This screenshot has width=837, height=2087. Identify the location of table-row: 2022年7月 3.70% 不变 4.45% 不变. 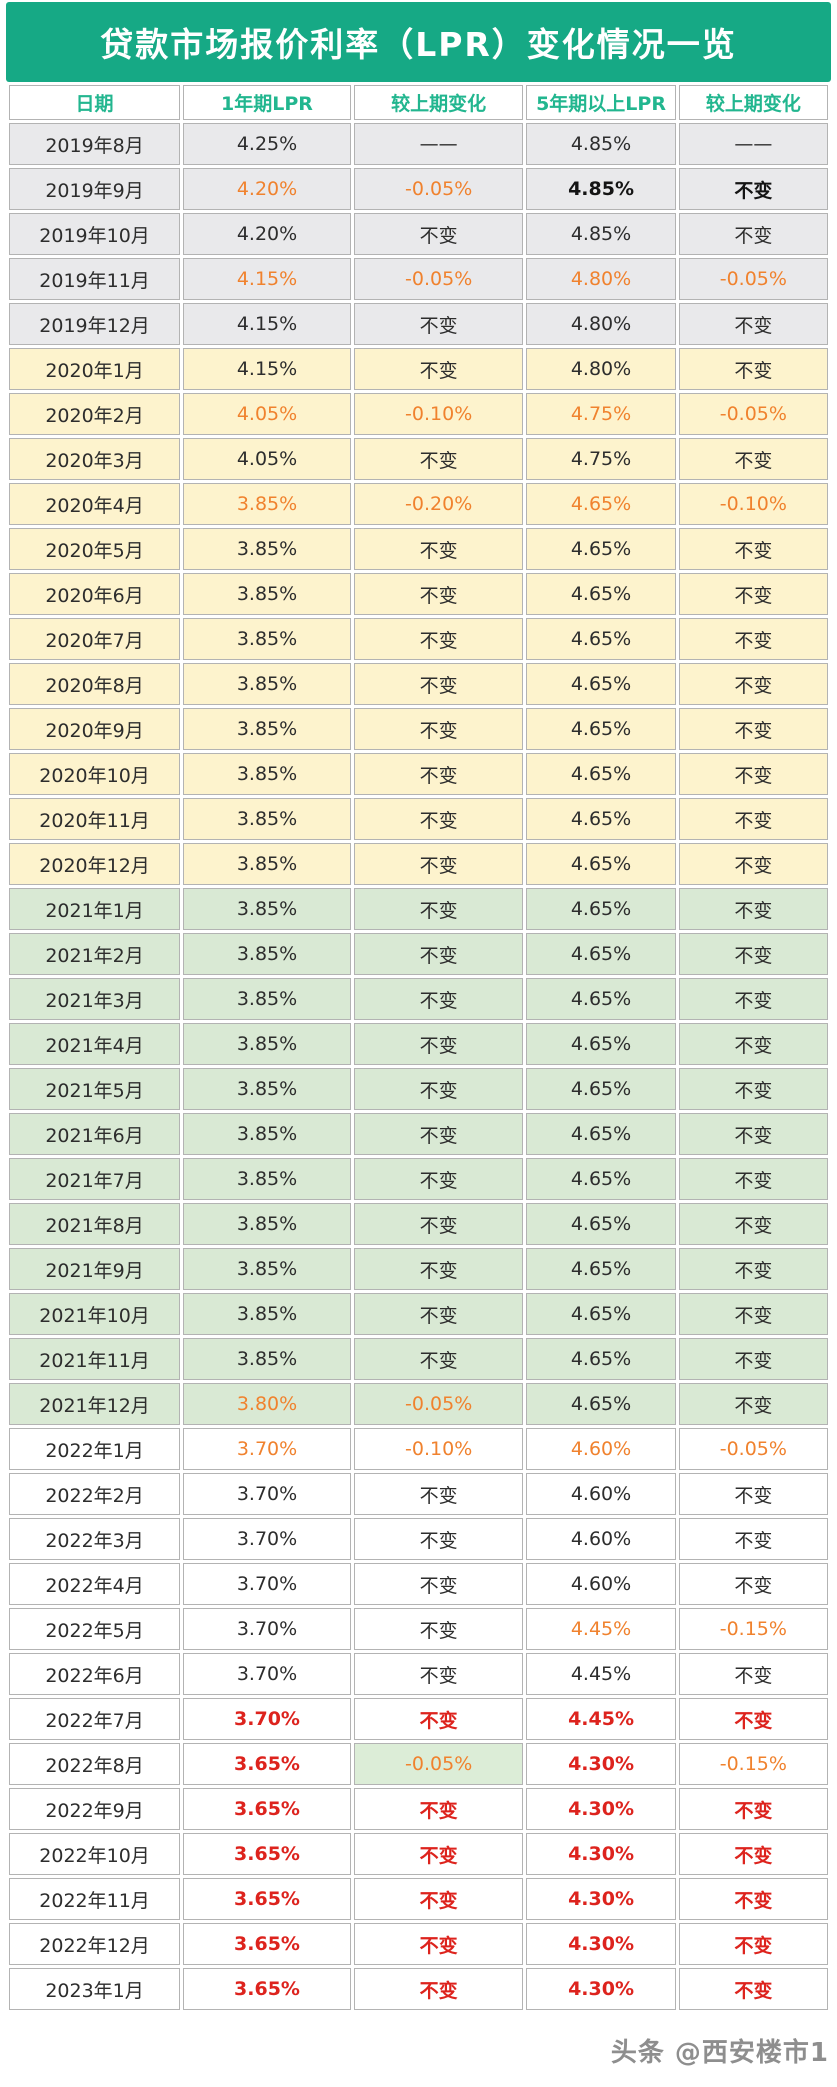
(418, 1719).